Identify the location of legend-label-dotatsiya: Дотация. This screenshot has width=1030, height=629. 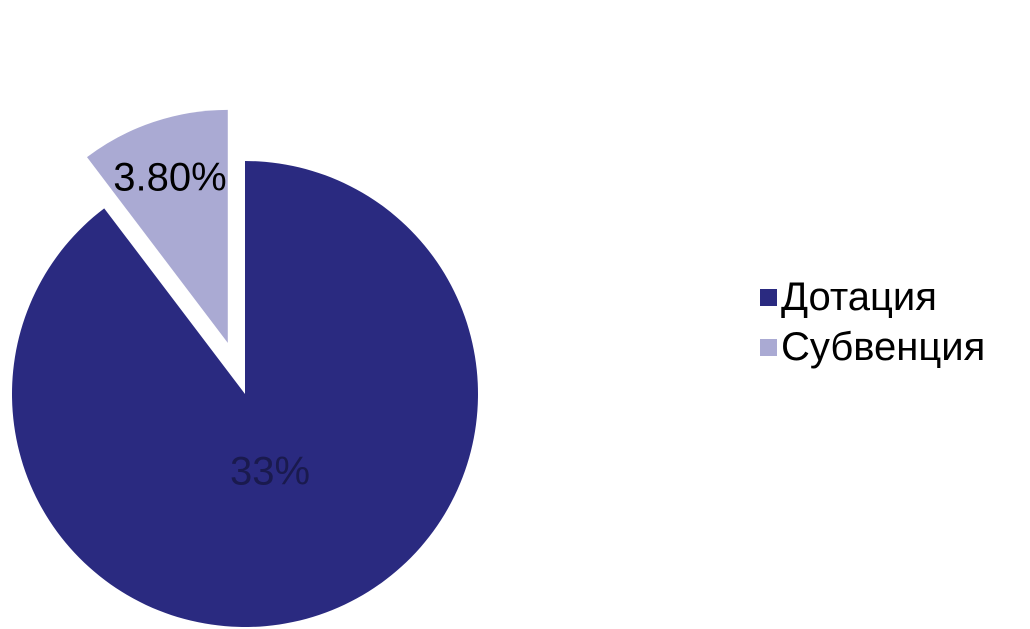
(859, 296).